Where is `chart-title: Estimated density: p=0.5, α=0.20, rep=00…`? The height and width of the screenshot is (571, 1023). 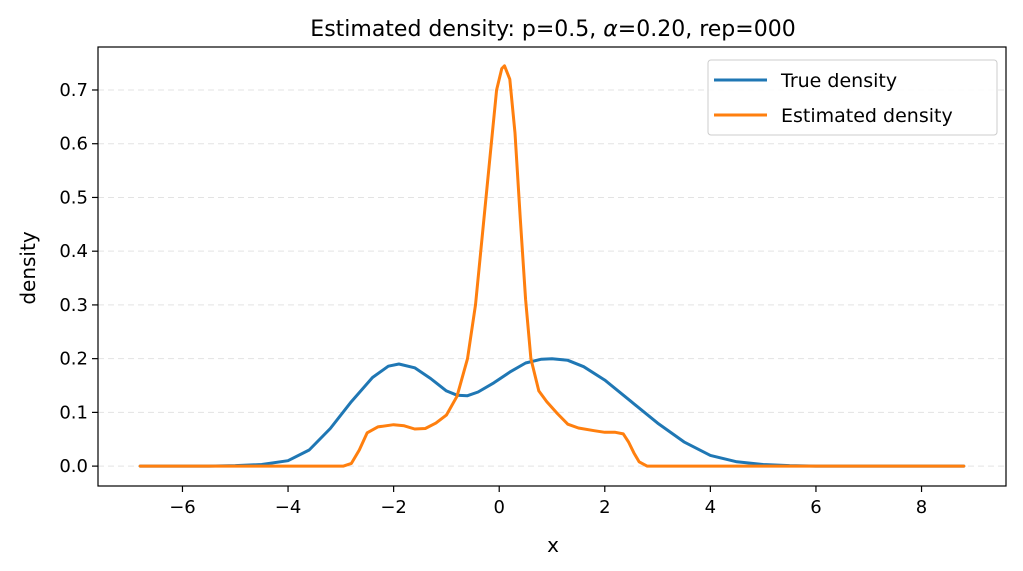
chart-title: Estimated density: p=0.5, α=0.20, rep=00… is located at coordinates (552, 29).